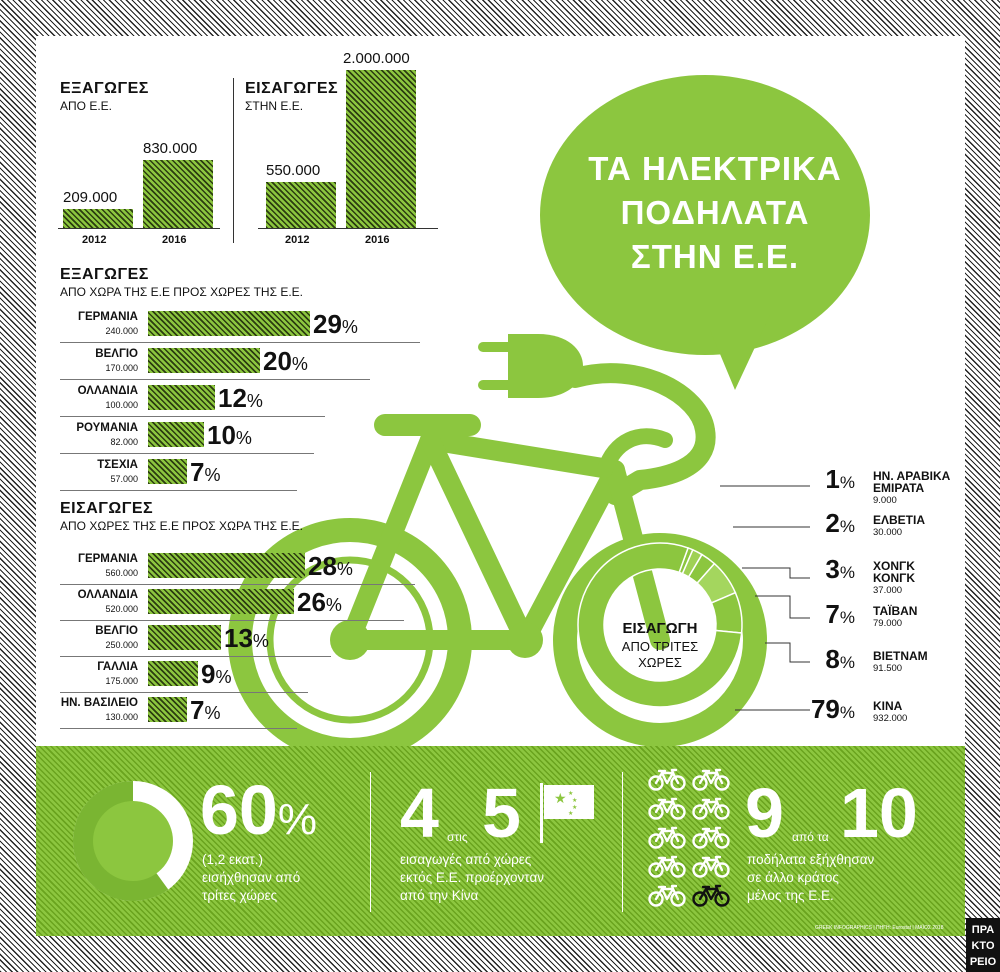 The image size is (1000, 972). I want to click on import-country-percent-value: 26, so click(311, 602).